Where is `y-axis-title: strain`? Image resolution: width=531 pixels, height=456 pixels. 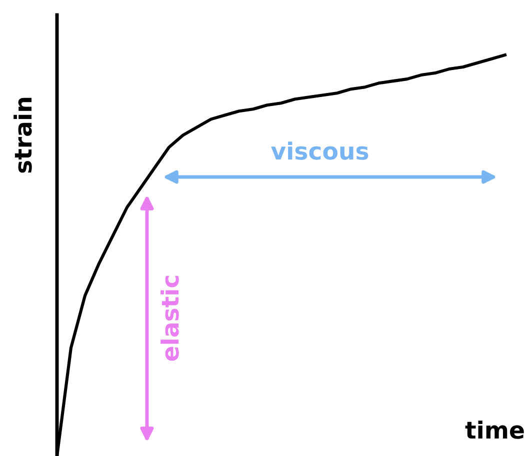 y-axis-title: strain is located at coordinates (23, 135).